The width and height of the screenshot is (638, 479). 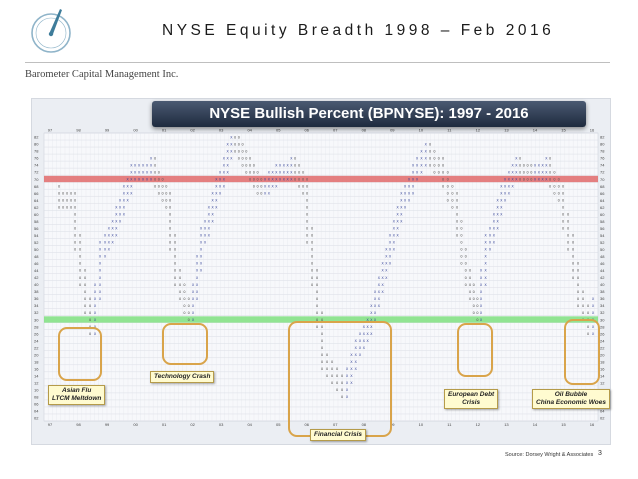 I want to click on y-axis-label-right: 46, so click(x=602, y=263).